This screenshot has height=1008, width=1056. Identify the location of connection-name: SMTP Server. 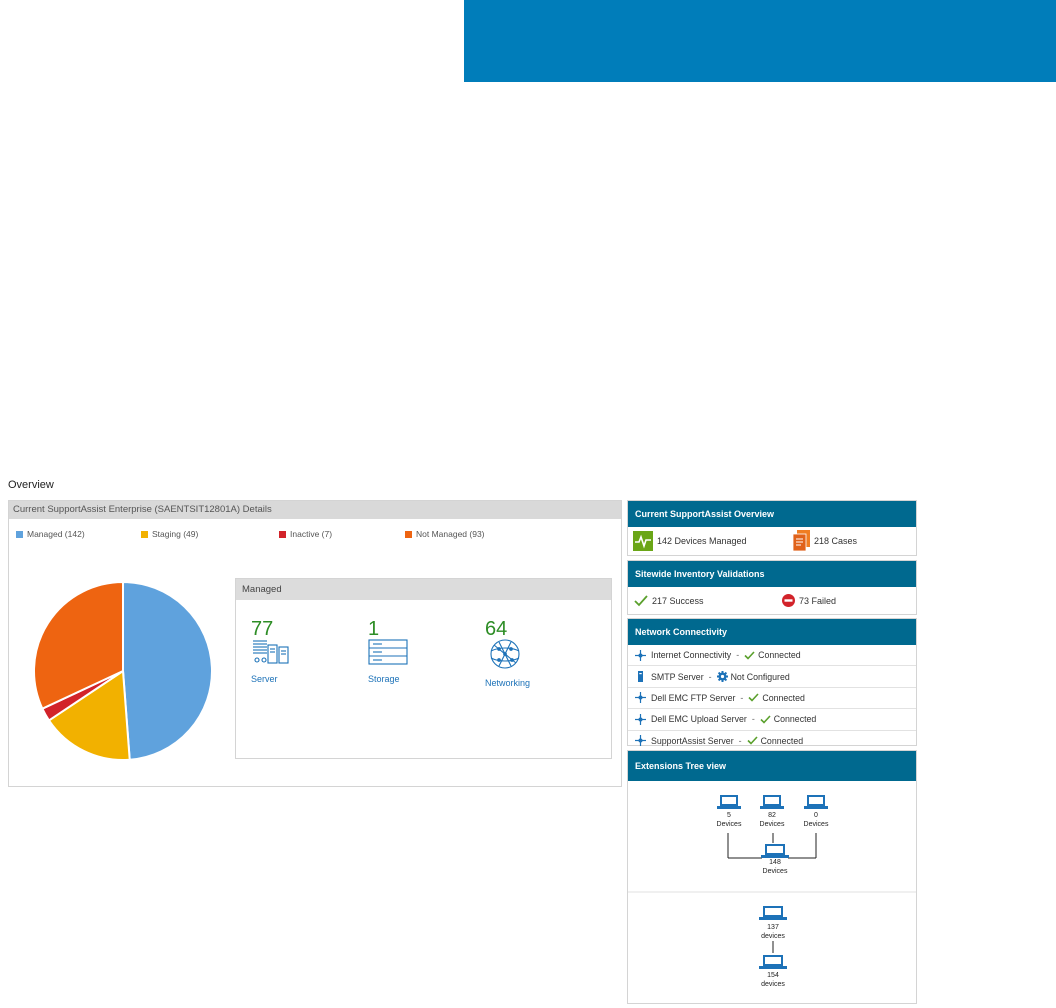
(677, 676).